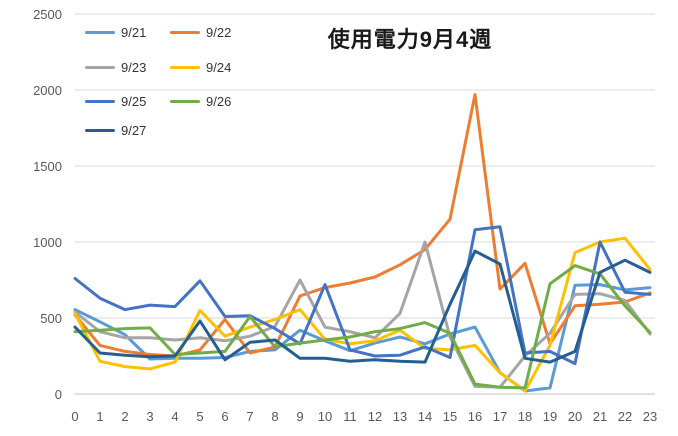  I want to click on x-tick-label: 17, so click(500, 416).